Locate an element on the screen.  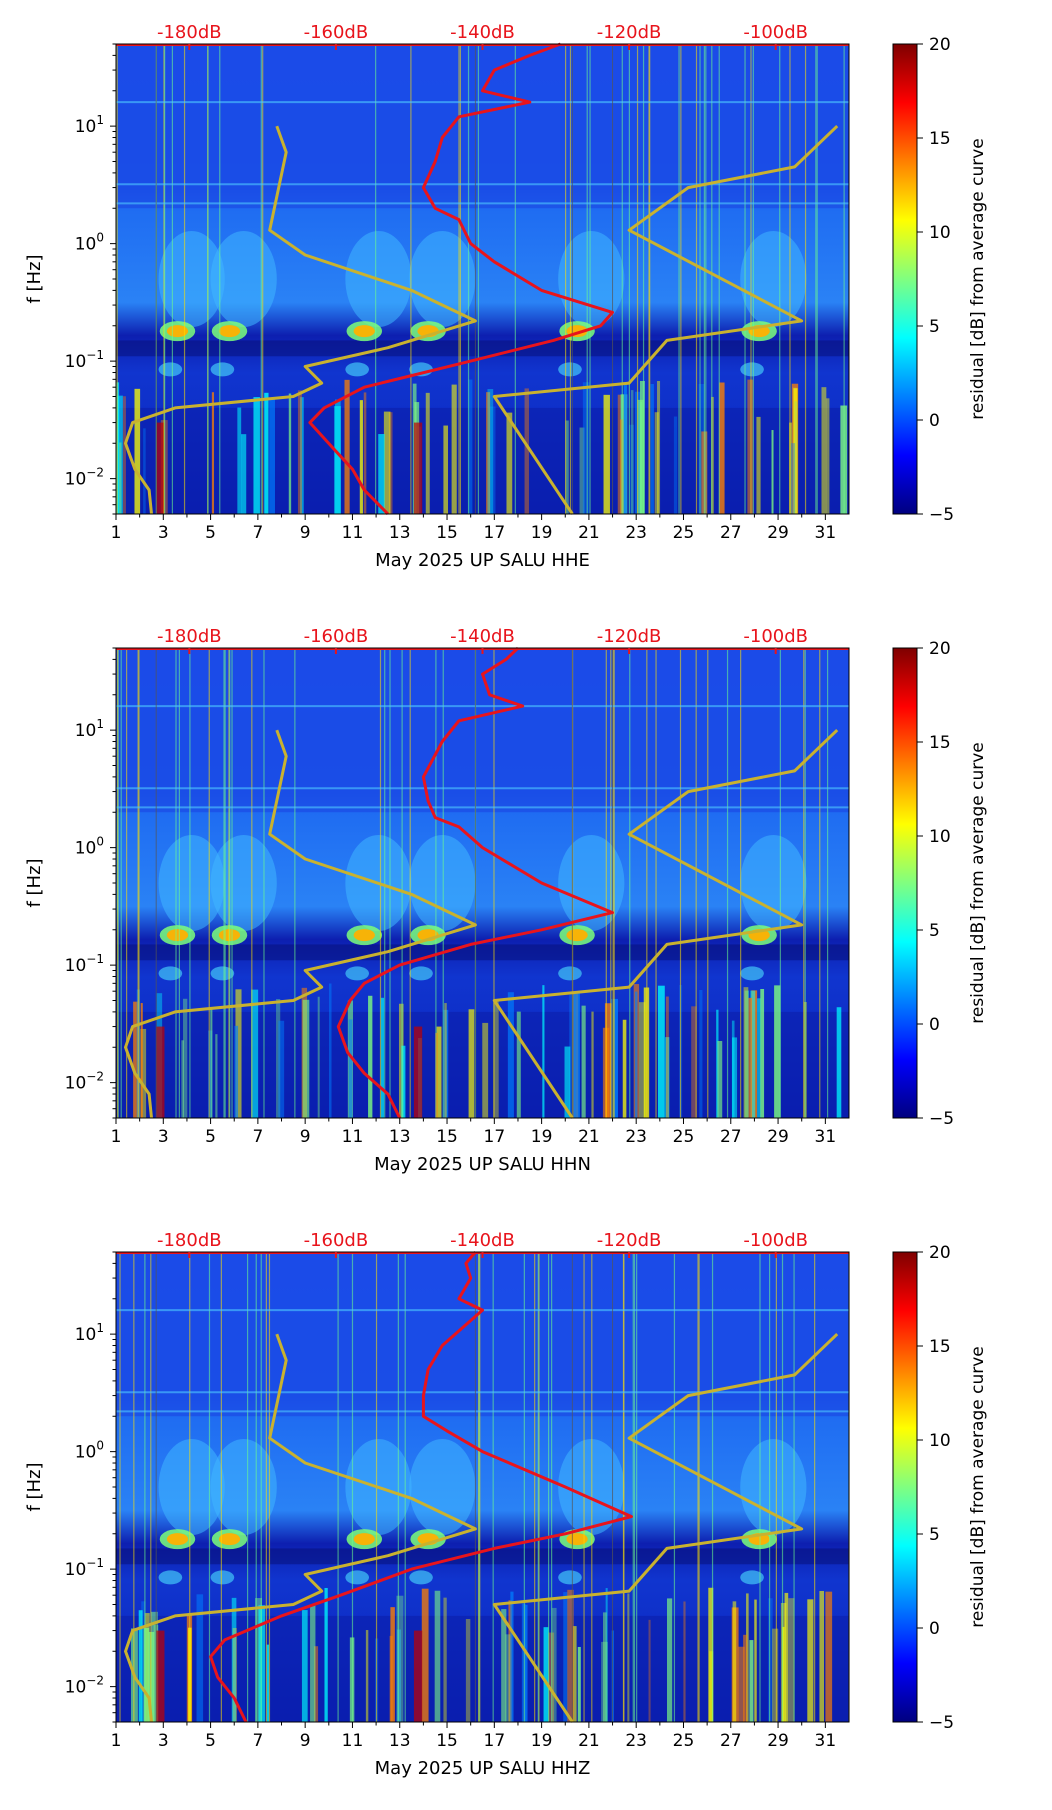
x-tick-label: 21 is located at coordinates (589, 533).